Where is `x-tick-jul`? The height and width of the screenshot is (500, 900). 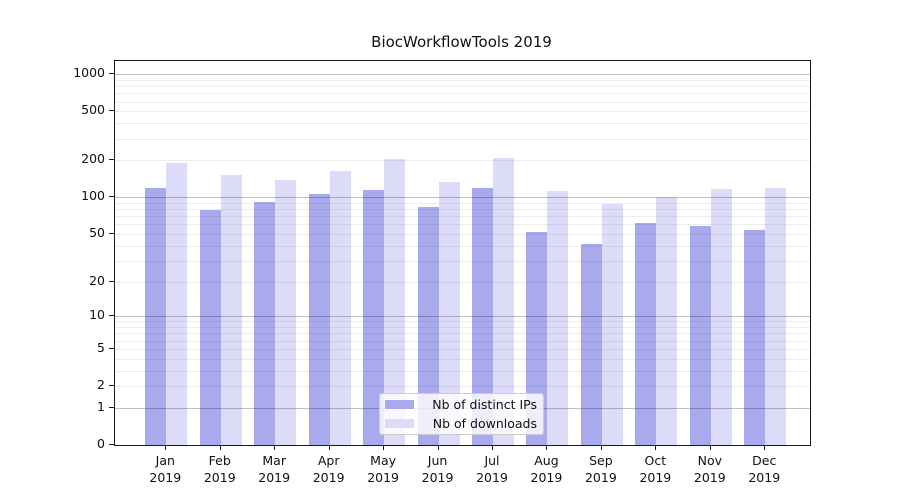
x-tick-jul is located at coordinates (492, 447).